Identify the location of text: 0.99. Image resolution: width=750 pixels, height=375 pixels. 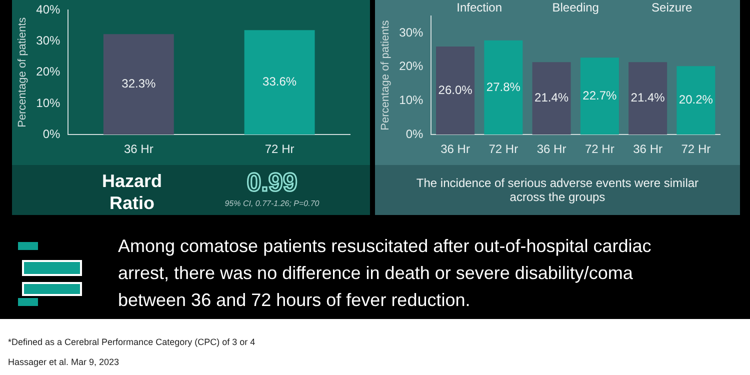
(272, 182).